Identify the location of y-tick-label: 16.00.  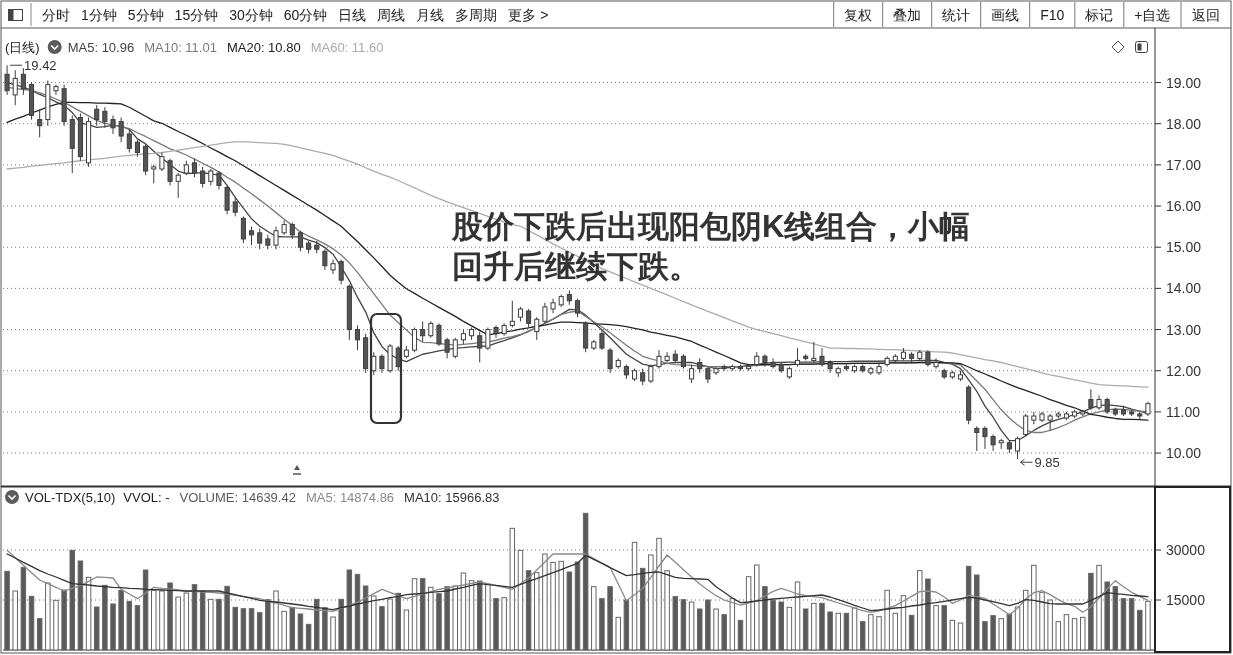
(1184, 206).